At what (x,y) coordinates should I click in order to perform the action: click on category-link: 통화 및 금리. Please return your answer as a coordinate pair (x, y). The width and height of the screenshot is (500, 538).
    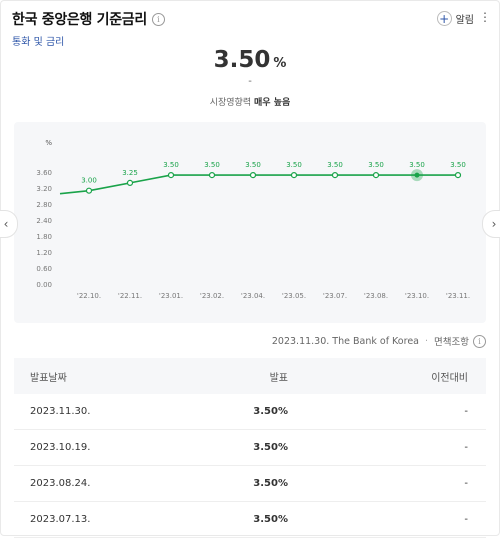
    Looking at the image, I should click on (38, 40).